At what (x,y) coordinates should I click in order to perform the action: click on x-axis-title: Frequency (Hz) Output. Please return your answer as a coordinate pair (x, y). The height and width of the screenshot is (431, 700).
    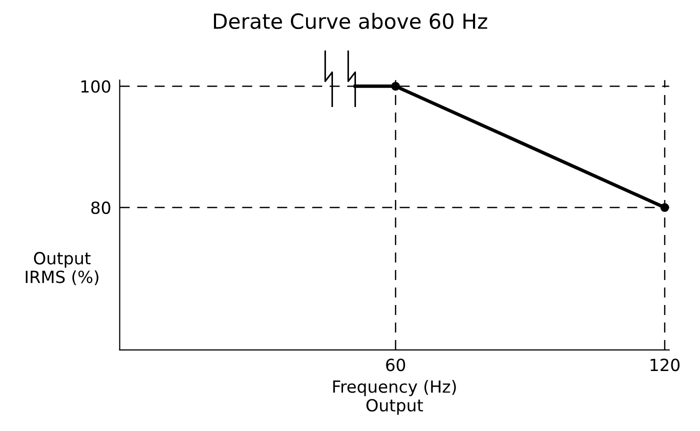
    Looking at the image, I should click on (394, 397).